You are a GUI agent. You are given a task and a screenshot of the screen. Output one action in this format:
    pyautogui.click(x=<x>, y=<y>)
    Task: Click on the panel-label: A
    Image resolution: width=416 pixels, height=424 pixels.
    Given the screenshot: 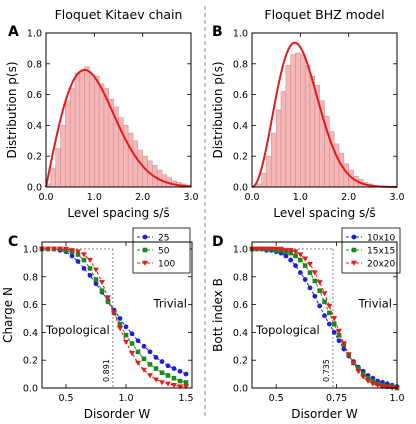 What is the action you would take?
    pyautogui.click(x=13, y=32)
    